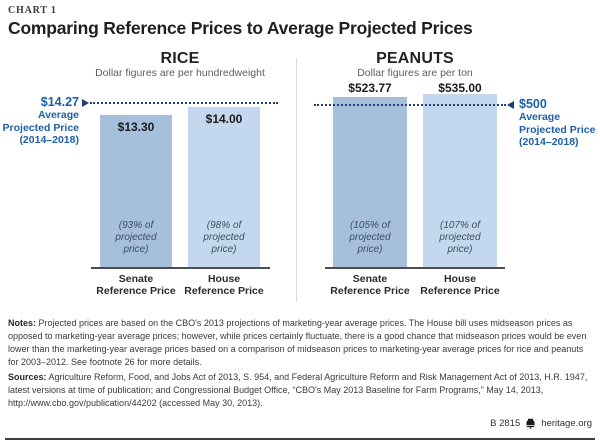 This screenshot has width=600, height=446. What do you see at coordinates (40, 127) in the screenshot?
I see `rice-annotation-line2: Projected Price` at bounding box center [40, 127].